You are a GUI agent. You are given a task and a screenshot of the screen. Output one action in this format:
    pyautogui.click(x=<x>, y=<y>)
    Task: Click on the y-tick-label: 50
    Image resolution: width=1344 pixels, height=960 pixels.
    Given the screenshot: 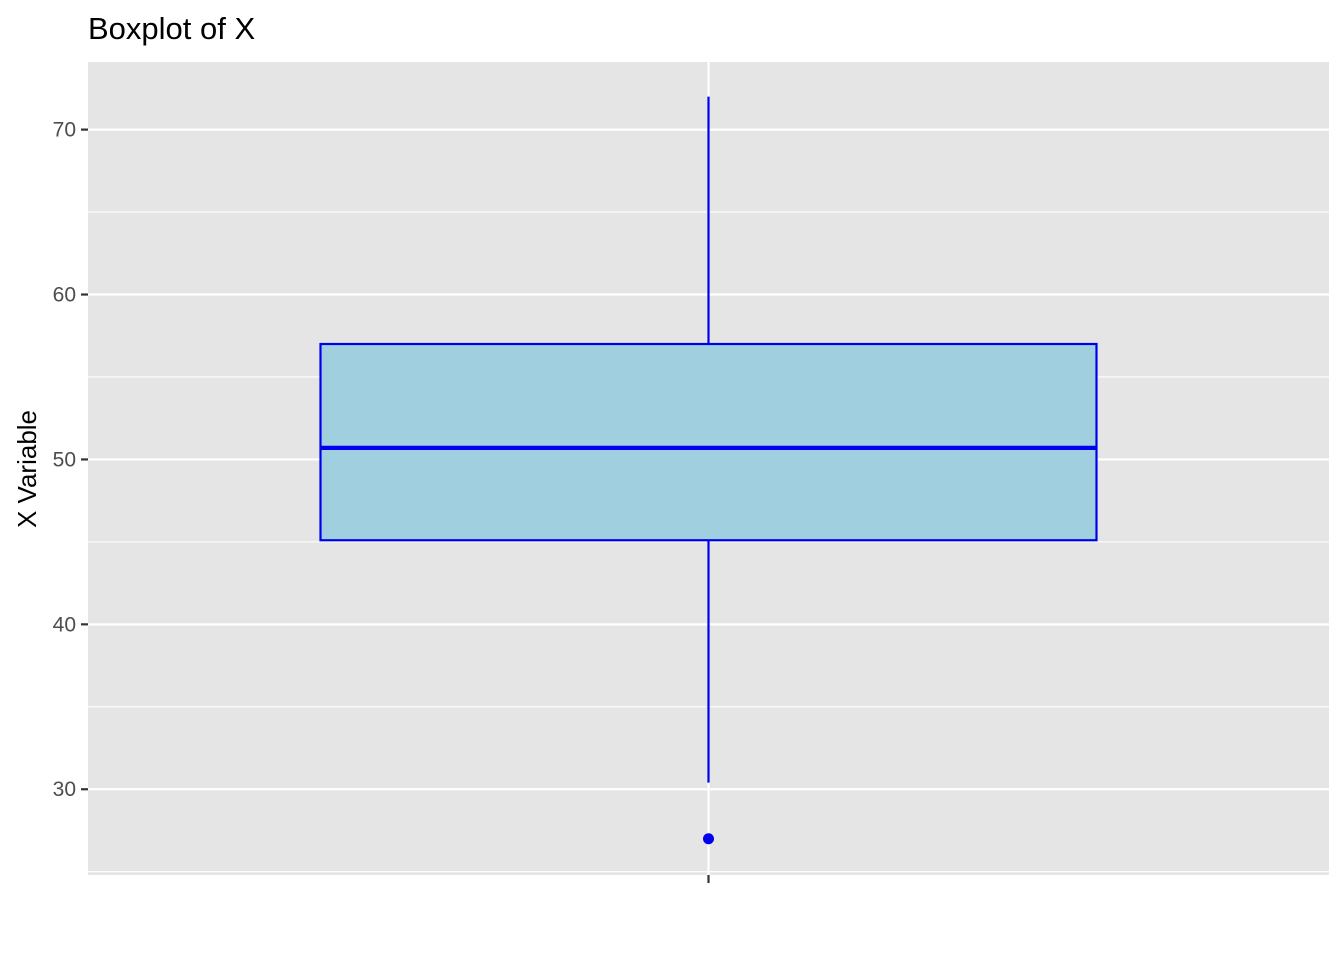 What is the action you would take?
    pyautogui.click(x=64, y=459)
    